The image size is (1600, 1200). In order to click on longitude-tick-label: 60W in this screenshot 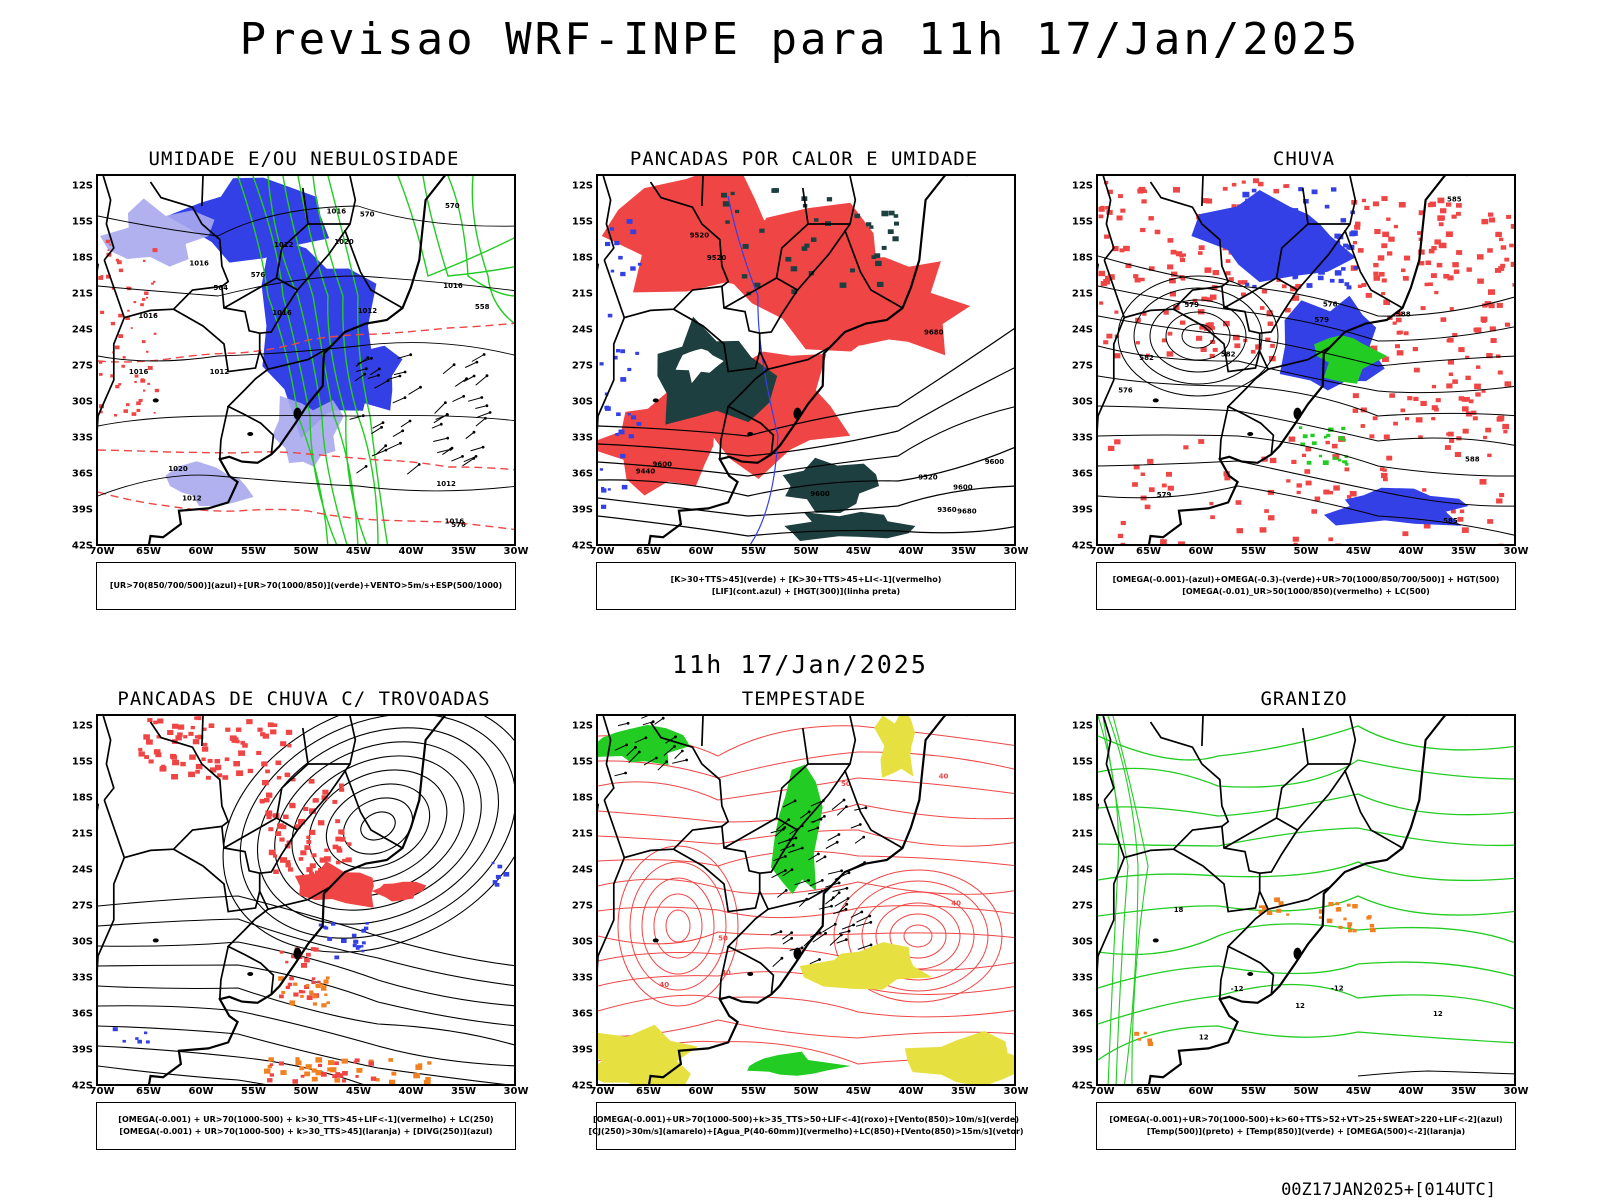, I will do `click(201, 1091)`.